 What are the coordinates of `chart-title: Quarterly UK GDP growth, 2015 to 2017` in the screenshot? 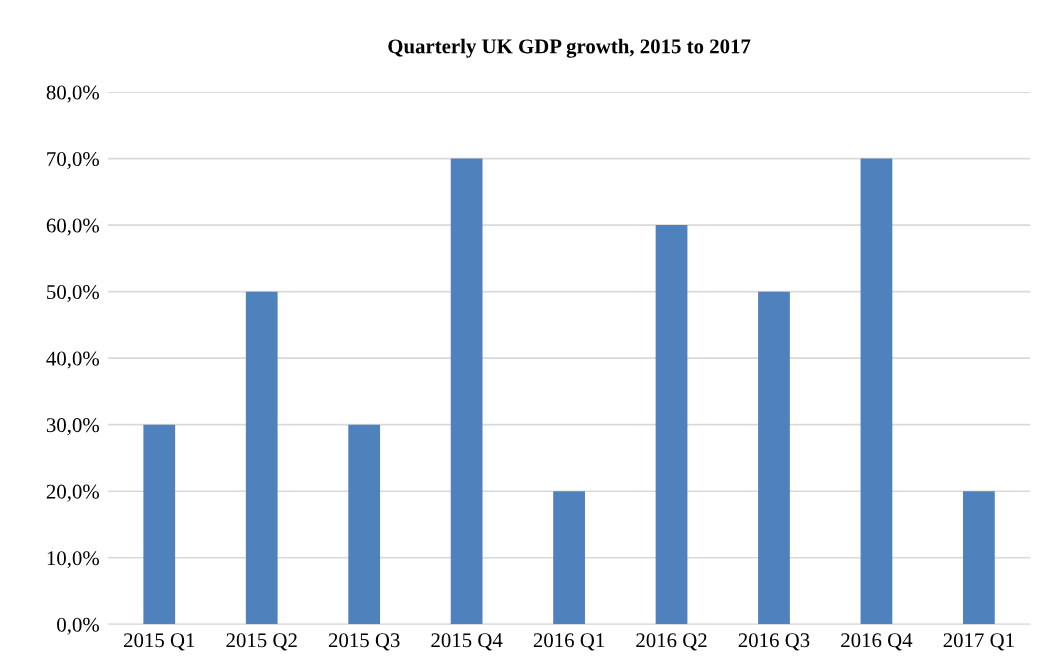 It's located at (569, 48).